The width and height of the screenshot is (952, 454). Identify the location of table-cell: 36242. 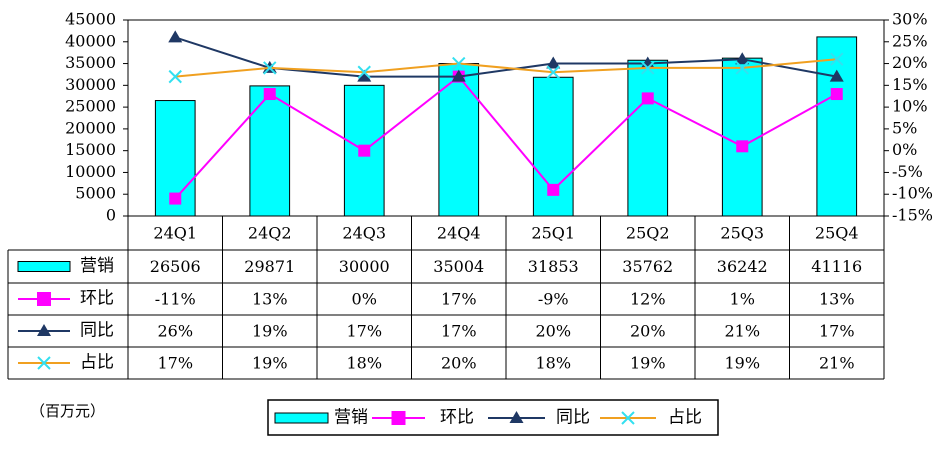
(742, 266).